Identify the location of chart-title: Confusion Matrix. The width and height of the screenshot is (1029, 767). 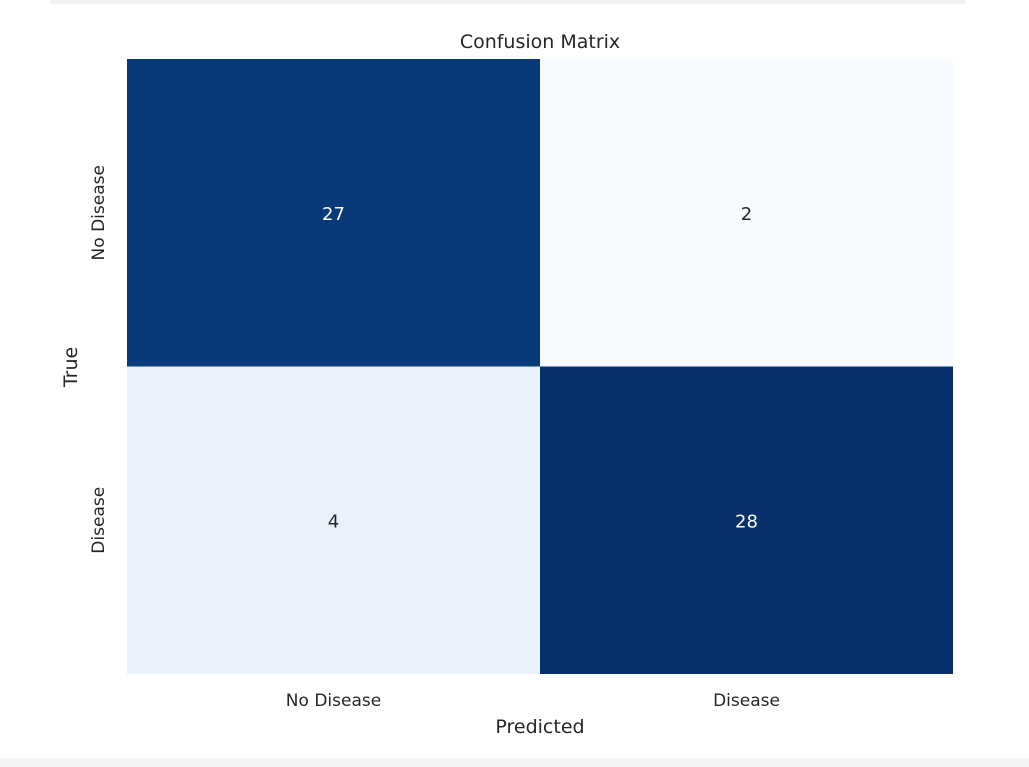
(540, 42).